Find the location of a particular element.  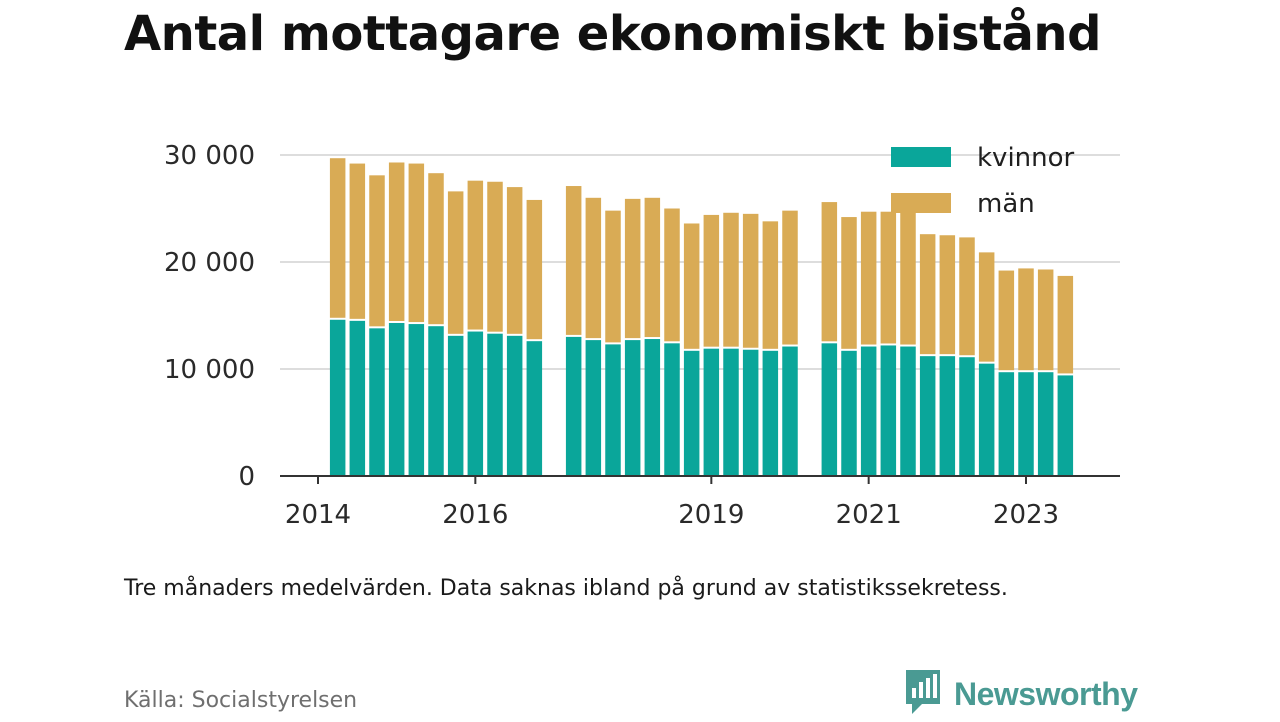

source-credit: Källa: Socialstyrelsen is located at coordinates (241, 700).